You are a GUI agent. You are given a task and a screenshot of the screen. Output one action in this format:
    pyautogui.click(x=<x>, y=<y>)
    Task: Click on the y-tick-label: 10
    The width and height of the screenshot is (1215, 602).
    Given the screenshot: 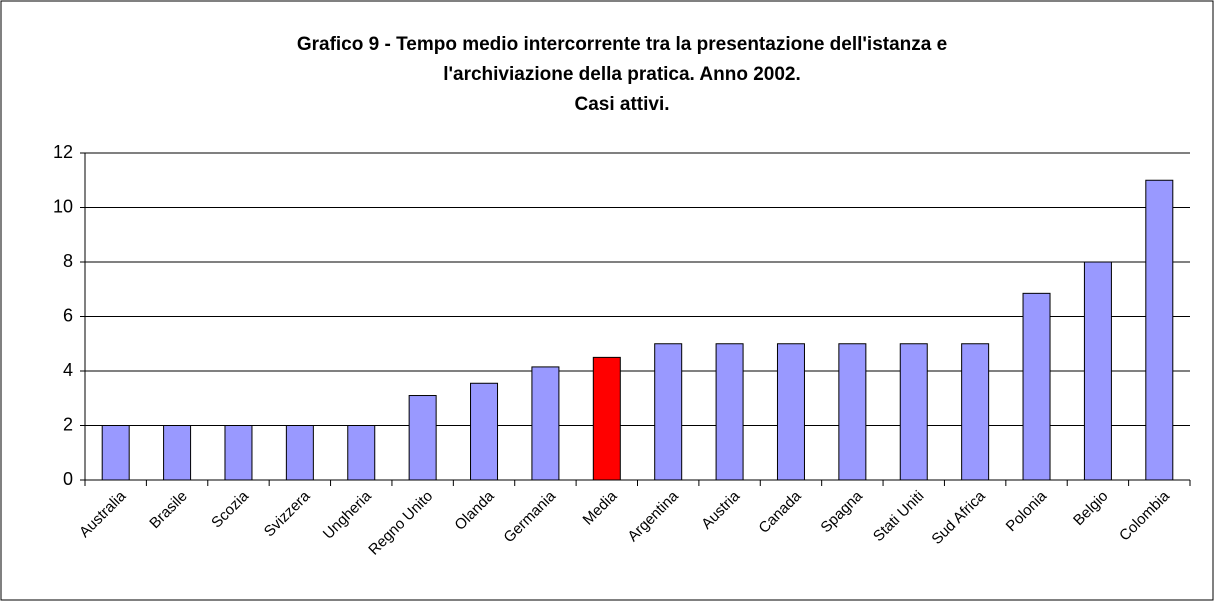 What is the action you would take?
    pyautogui.click(x=63, y=206)
    